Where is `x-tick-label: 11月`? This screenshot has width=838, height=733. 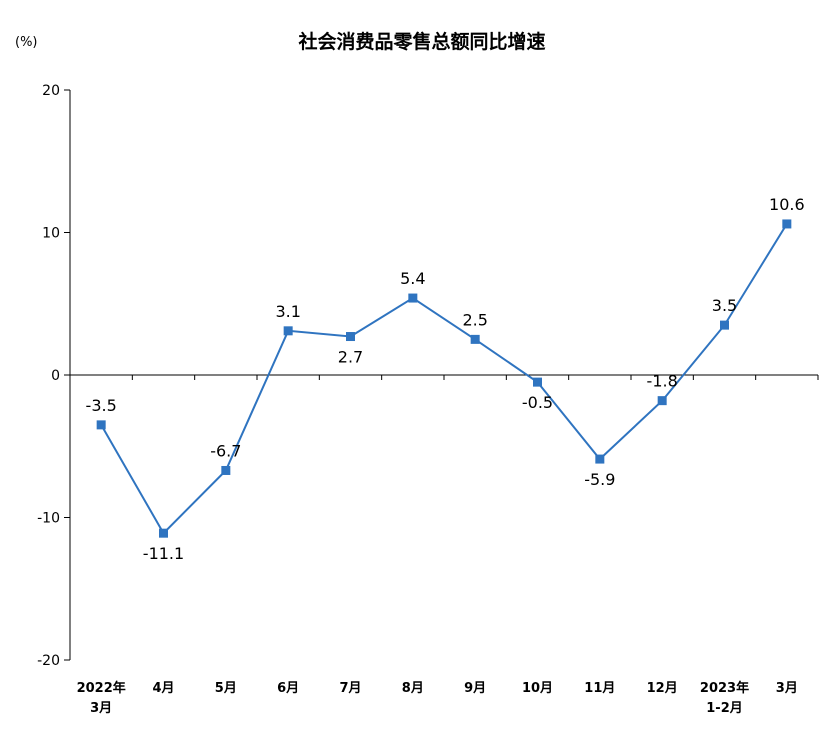
x-tick-label: 11月 is located at coordinates (599, 688).